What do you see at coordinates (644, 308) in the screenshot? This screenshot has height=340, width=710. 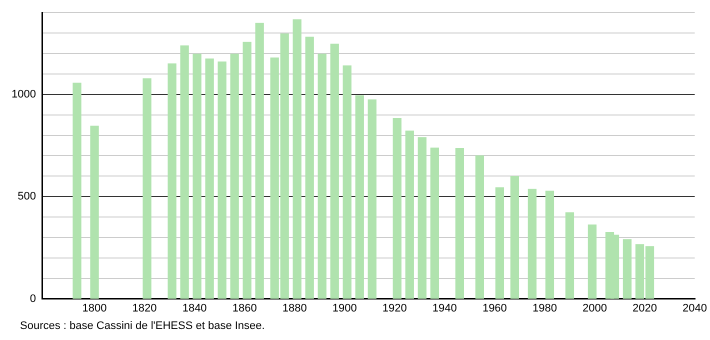 I see `x-tick-label: 2020` at bounding box center [644, 308].